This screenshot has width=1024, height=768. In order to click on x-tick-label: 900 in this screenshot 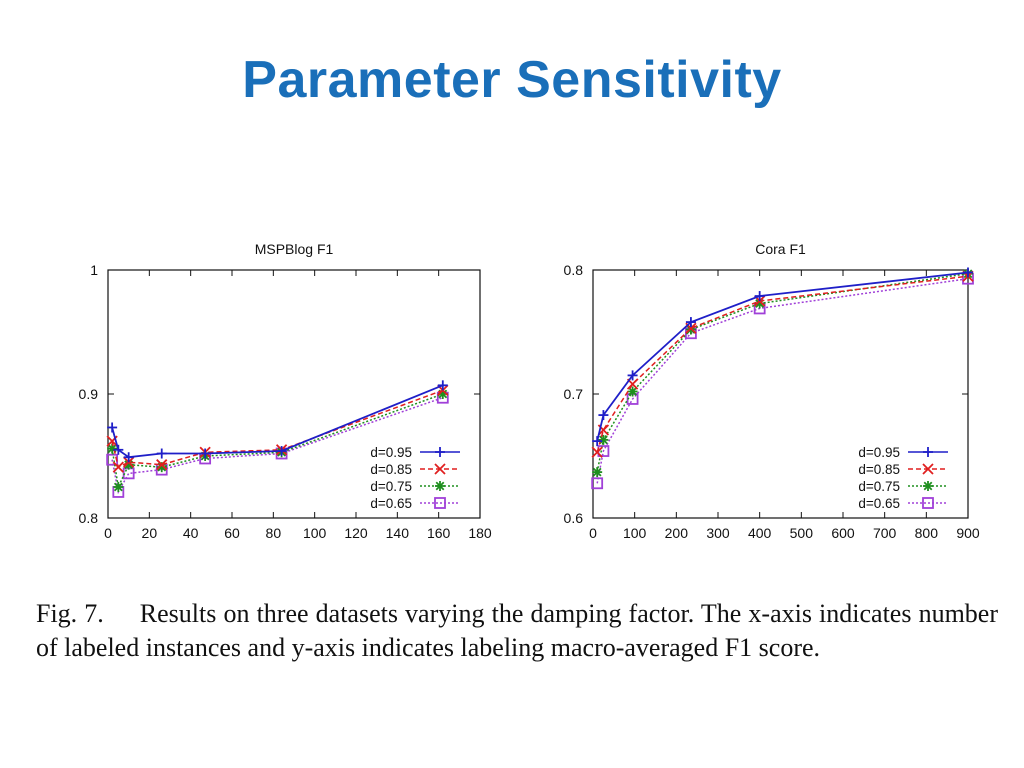, I will do `click(968, 533)`.